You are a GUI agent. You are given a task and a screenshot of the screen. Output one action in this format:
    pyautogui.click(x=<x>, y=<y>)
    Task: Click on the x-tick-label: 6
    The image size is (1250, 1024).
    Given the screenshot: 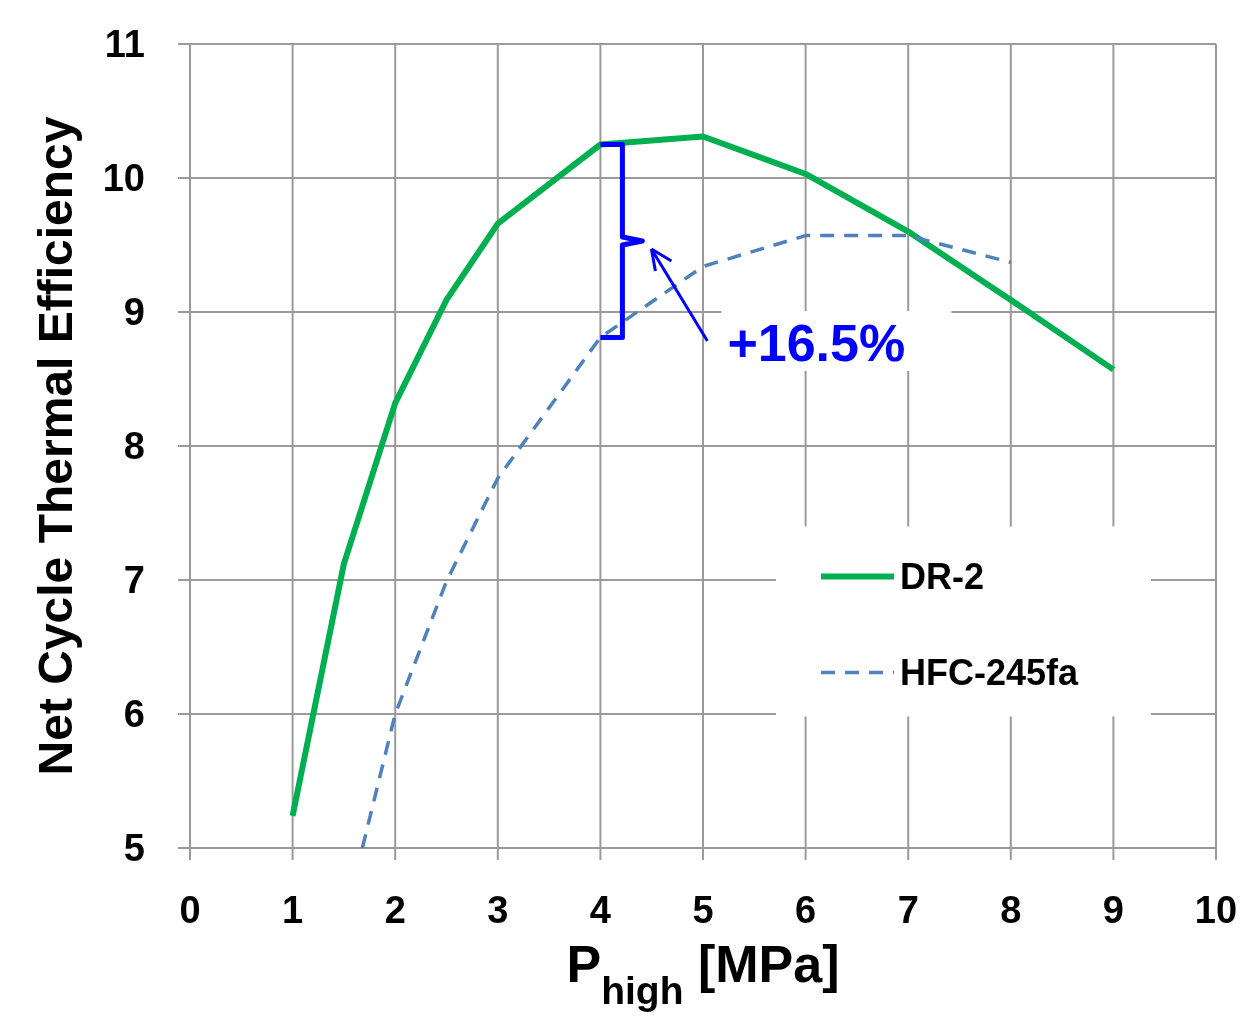 What is the action you would take?
    pyautogui.click(x=806, y=910)
    